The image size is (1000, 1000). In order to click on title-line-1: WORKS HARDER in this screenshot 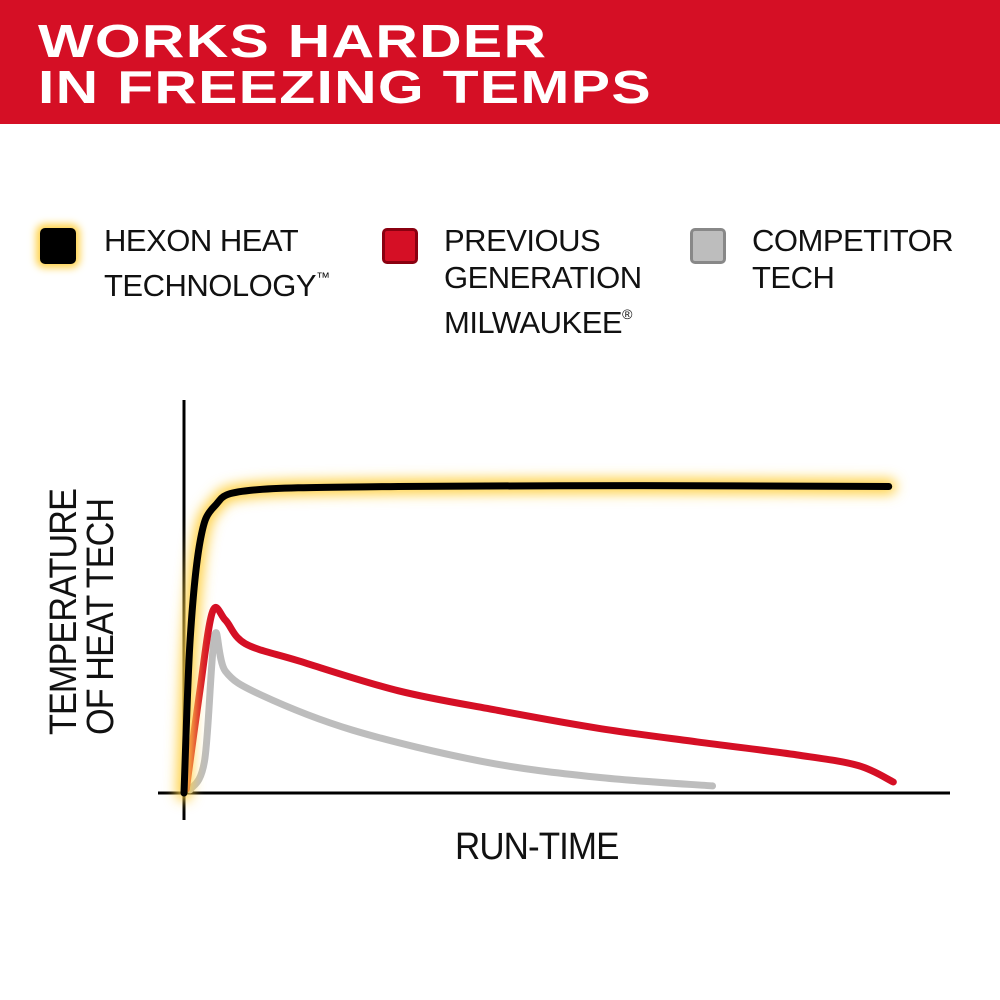, I will do `click(293, 41)`.